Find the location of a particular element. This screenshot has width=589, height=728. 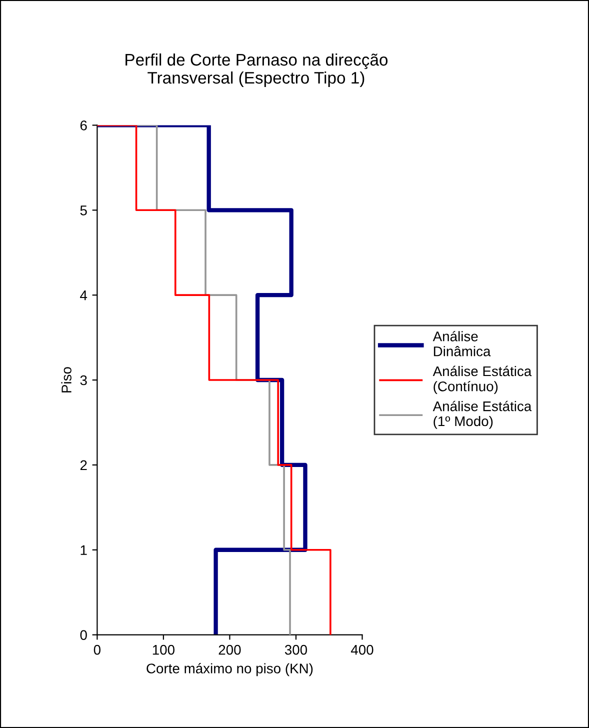

x-axis-title: Corte máximo no piso (KN) is located at coordinates (229, 669).